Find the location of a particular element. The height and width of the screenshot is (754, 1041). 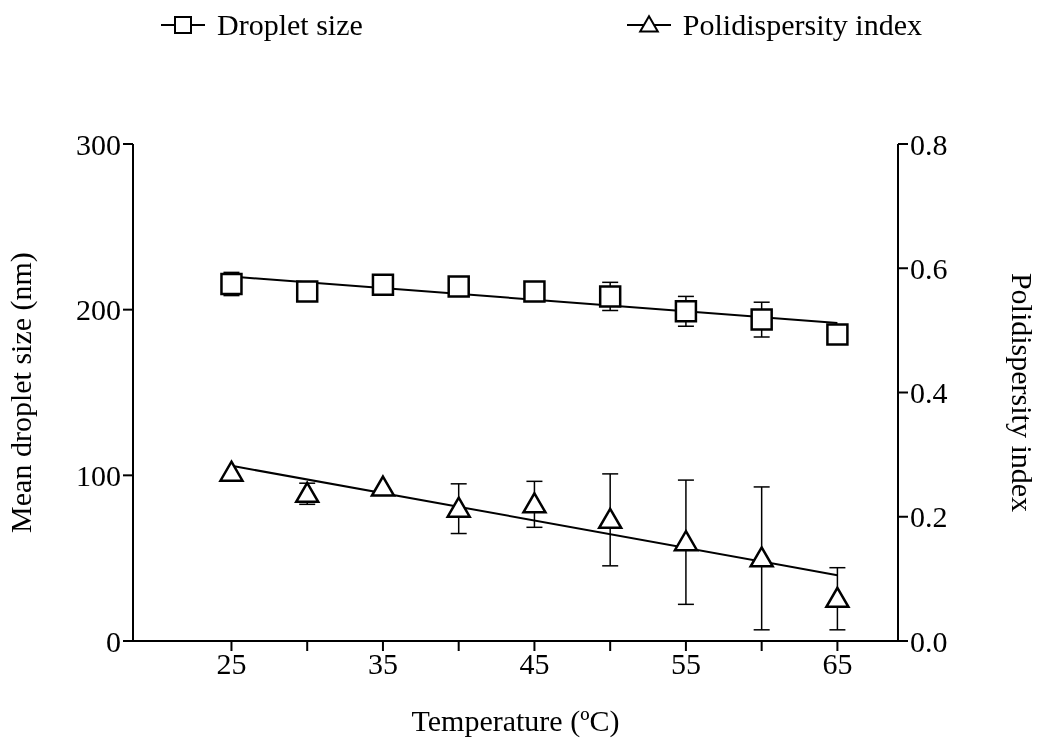

y2-tick-label: 0.8 is located at coordinates (929, 144).